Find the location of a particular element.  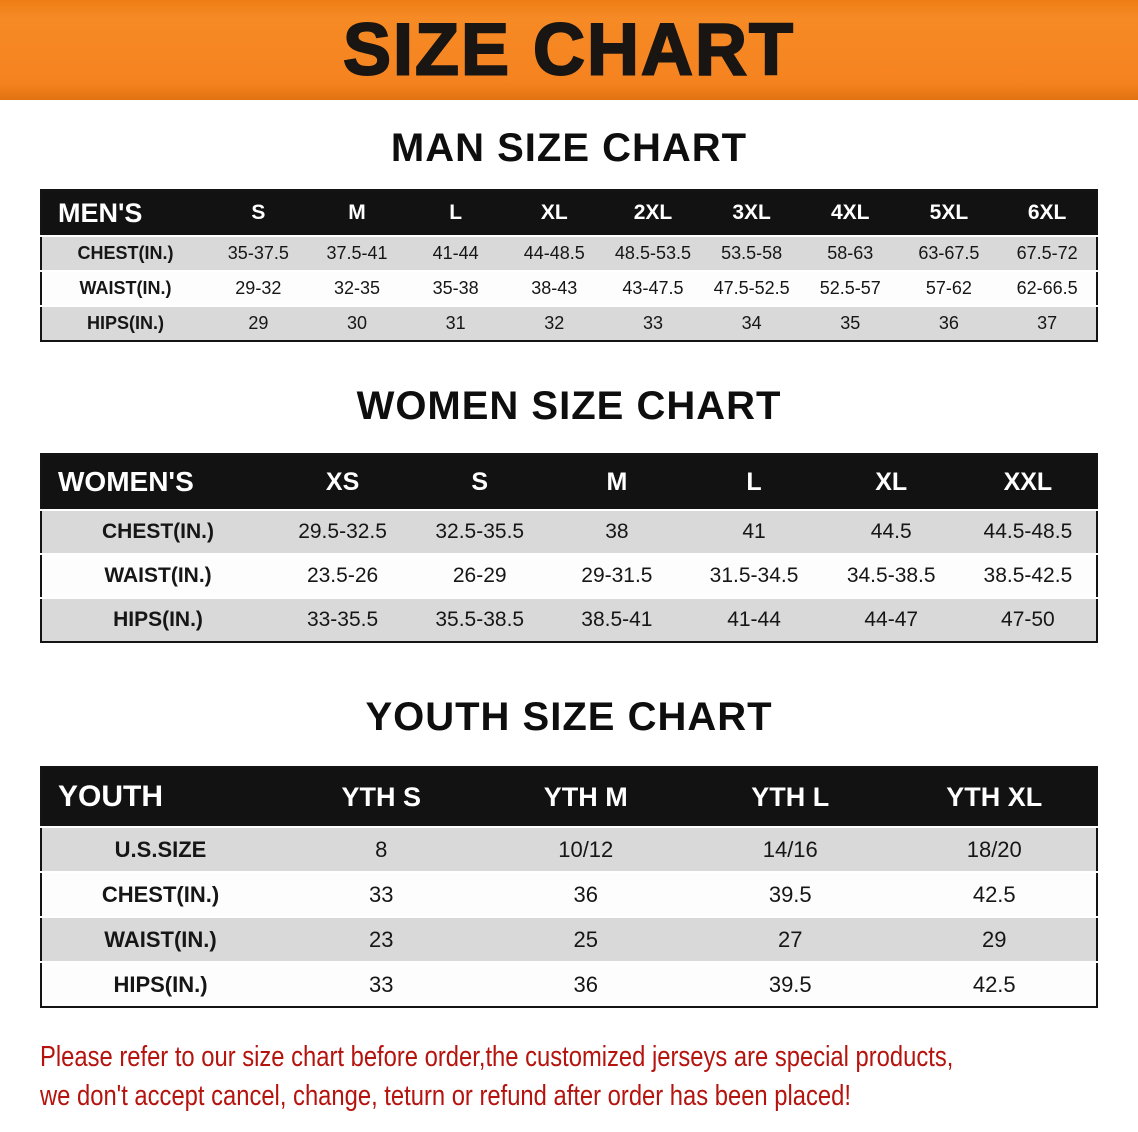

measurement-row: HIPS(IN.) 33 36 39.5 42.5 is located at coordinates (569, 984).